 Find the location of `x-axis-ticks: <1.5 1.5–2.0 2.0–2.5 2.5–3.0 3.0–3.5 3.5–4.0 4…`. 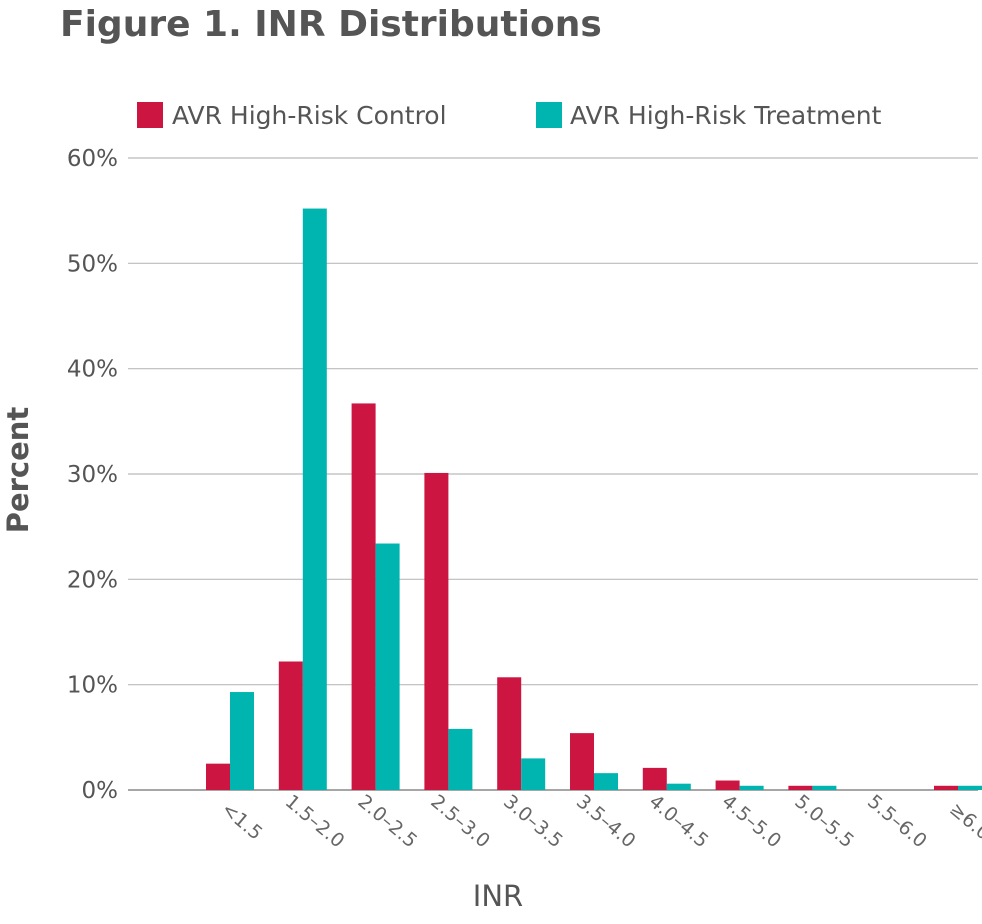

x-axis-ticks: <1.5 1.5–2.0 2.0–2.5 2.5–3.0 3.0–3.5 3.5–4.0 4… is located at coordinates (599, 821).